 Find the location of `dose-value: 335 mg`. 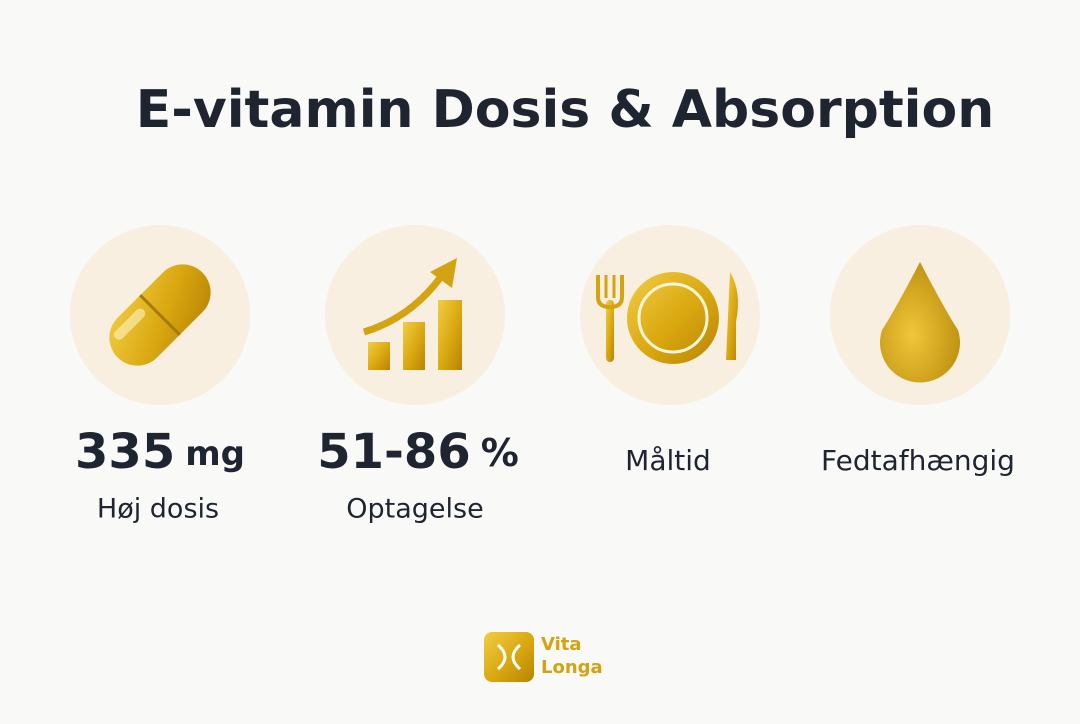

dose-value: 335 mg is located at coordinates (160, 452).